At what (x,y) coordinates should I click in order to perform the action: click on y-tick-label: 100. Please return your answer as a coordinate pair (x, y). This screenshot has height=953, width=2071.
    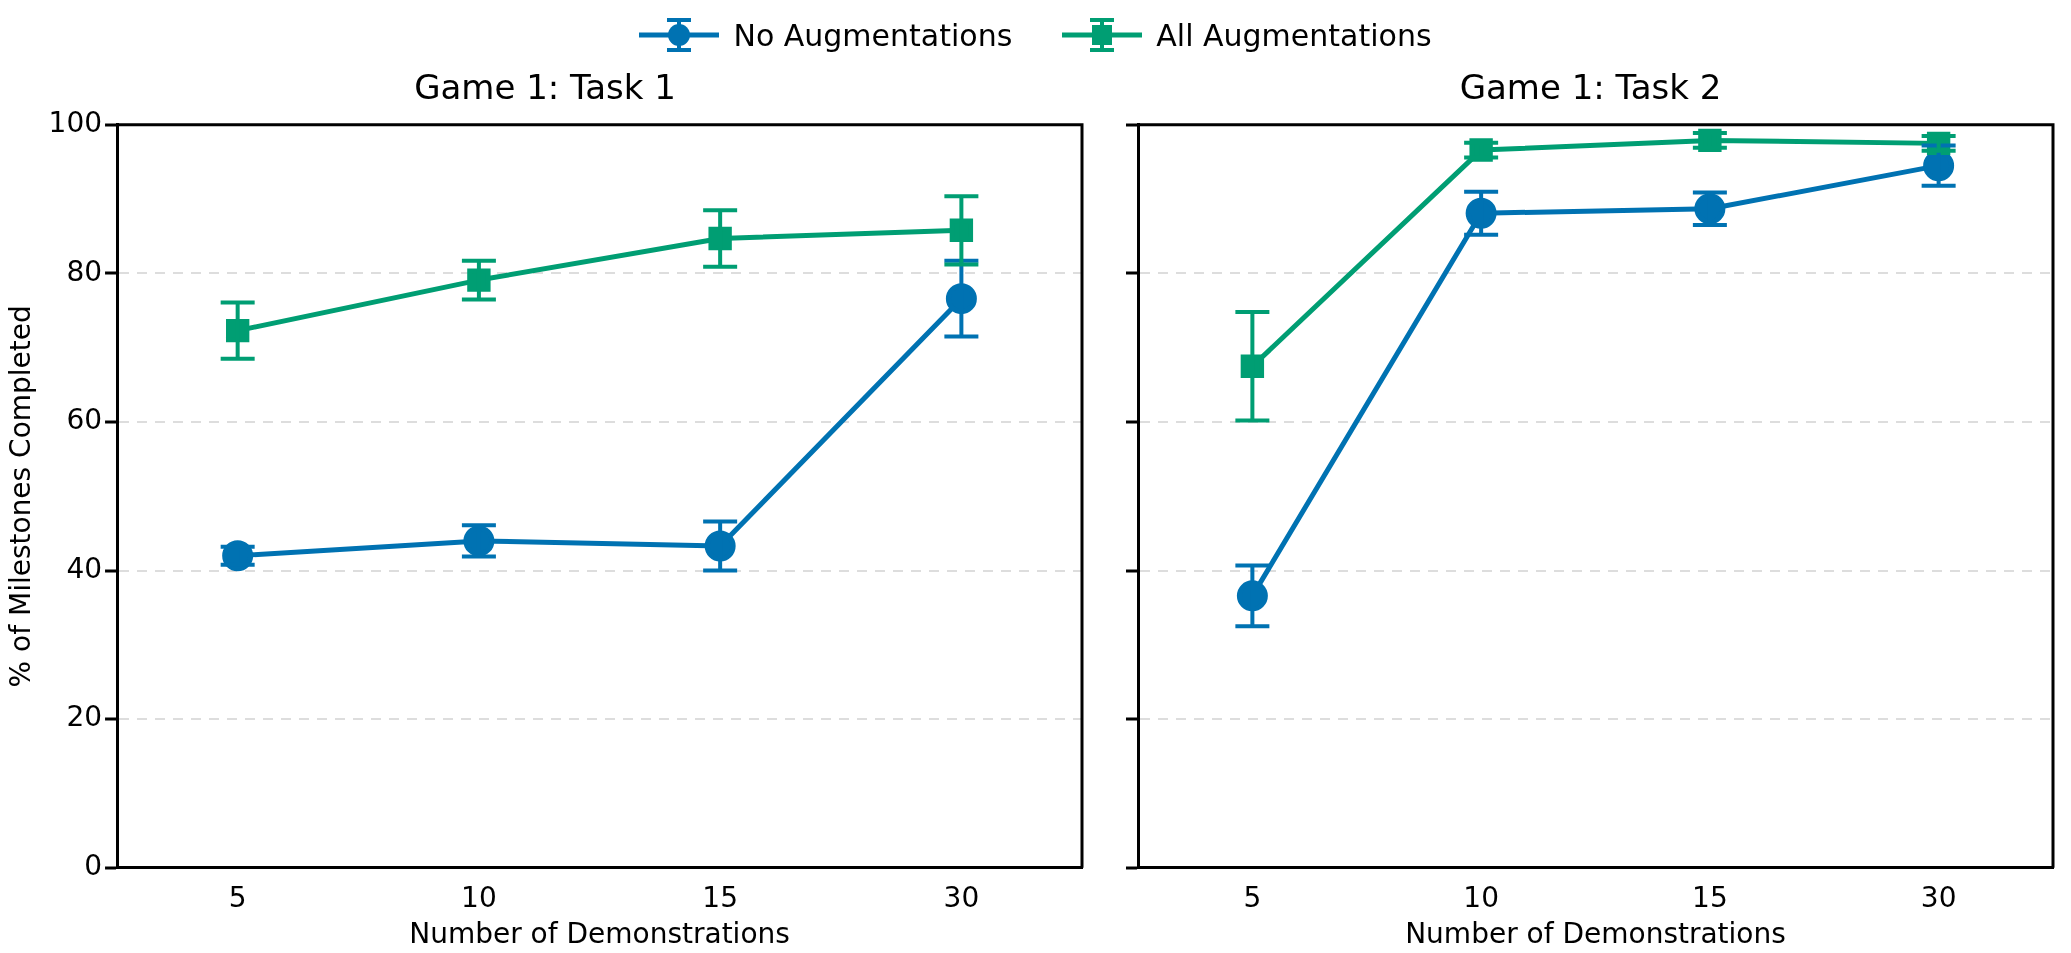
    Looking at the image, I should click on (75, 123).